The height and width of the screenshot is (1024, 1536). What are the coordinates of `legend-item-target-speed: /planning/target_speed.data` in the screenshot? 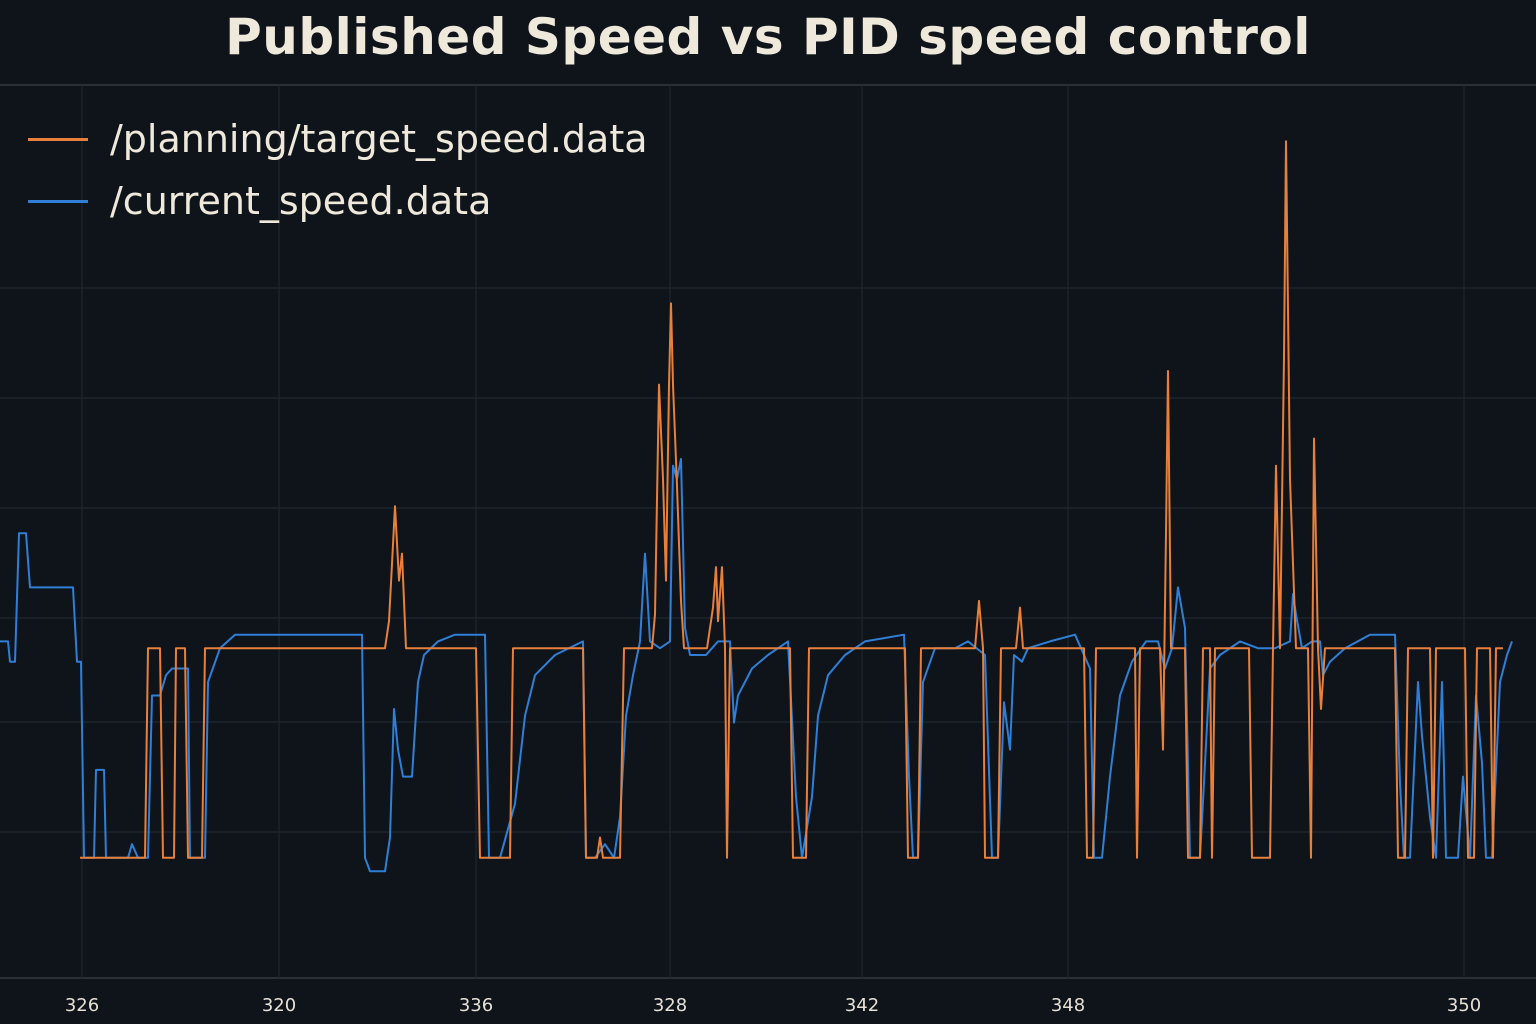 It's located at (338, 139).